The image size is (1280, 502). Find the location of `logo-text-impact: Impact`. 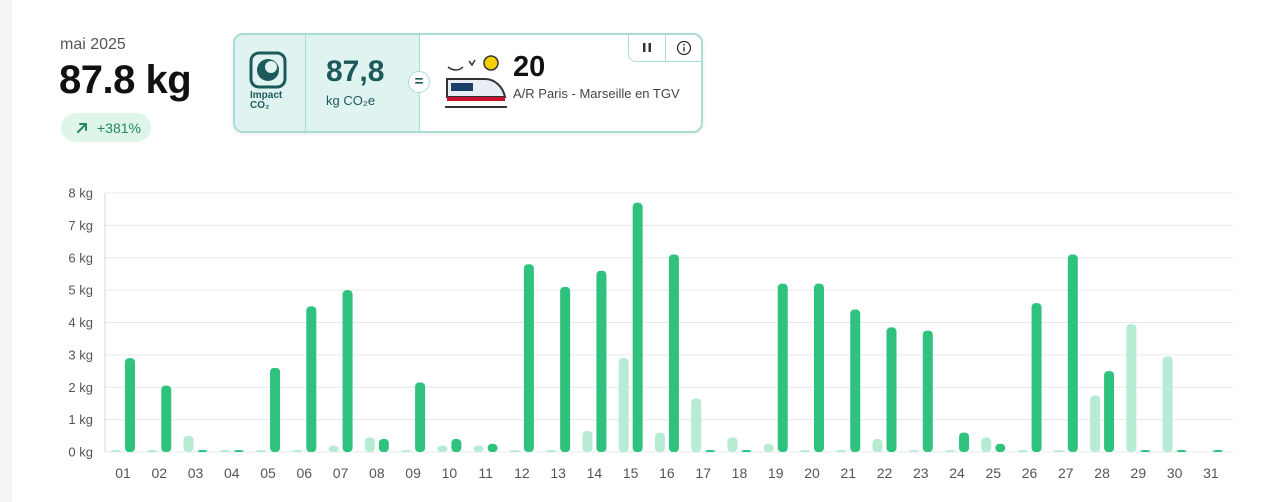

logo-text-impact: Impact is located at coordinates (266, 95).